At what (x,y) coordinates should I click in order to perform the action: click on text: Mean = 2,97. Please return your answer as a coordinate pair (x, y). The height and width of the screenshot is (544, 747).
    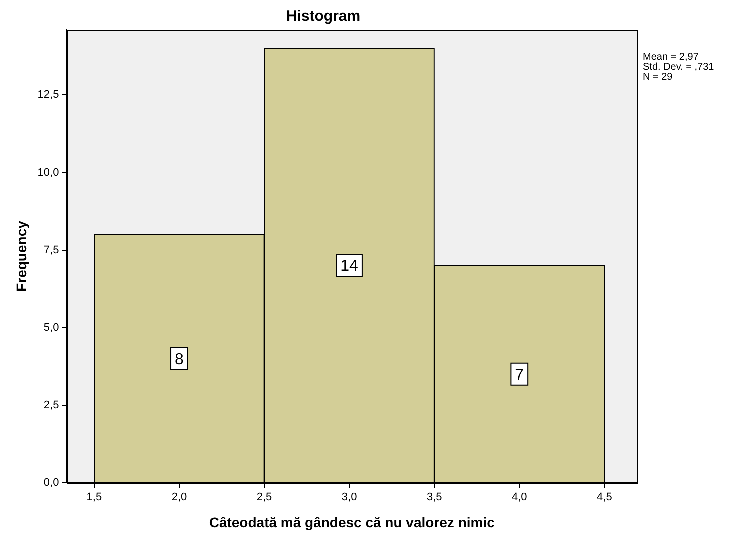
    Looking at the image, I should click on (671, 57).